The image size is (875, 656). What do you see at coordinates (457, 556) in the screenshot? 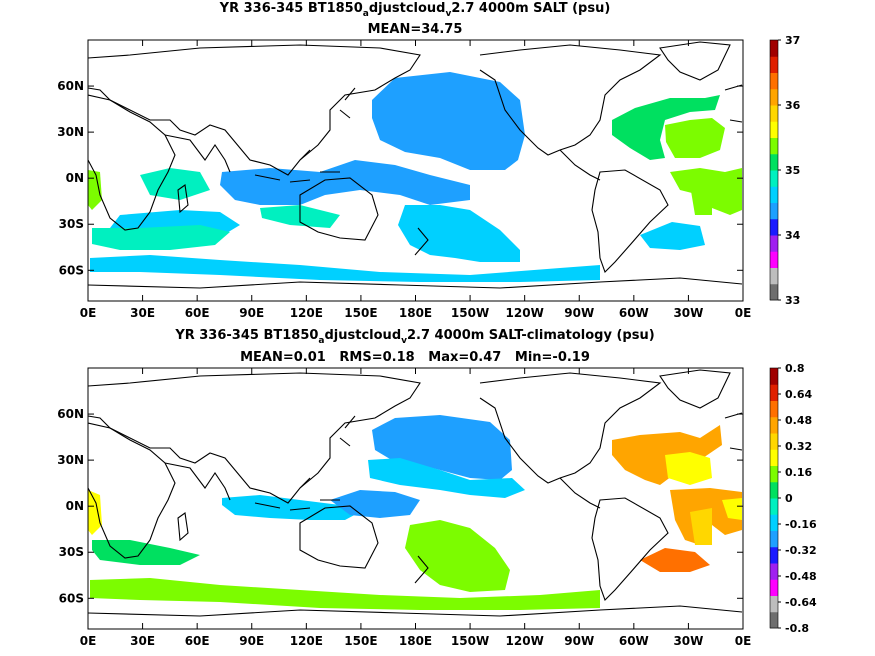
I see `region-south-pacific-green` at bounding box center [457, 556].